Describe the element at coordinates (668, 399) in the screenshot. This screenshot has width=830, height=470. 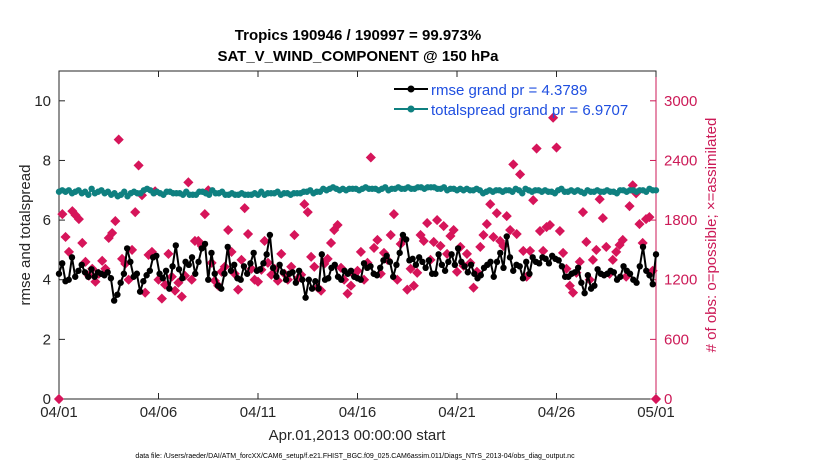
I see `right-tick-label: 0` at that location.